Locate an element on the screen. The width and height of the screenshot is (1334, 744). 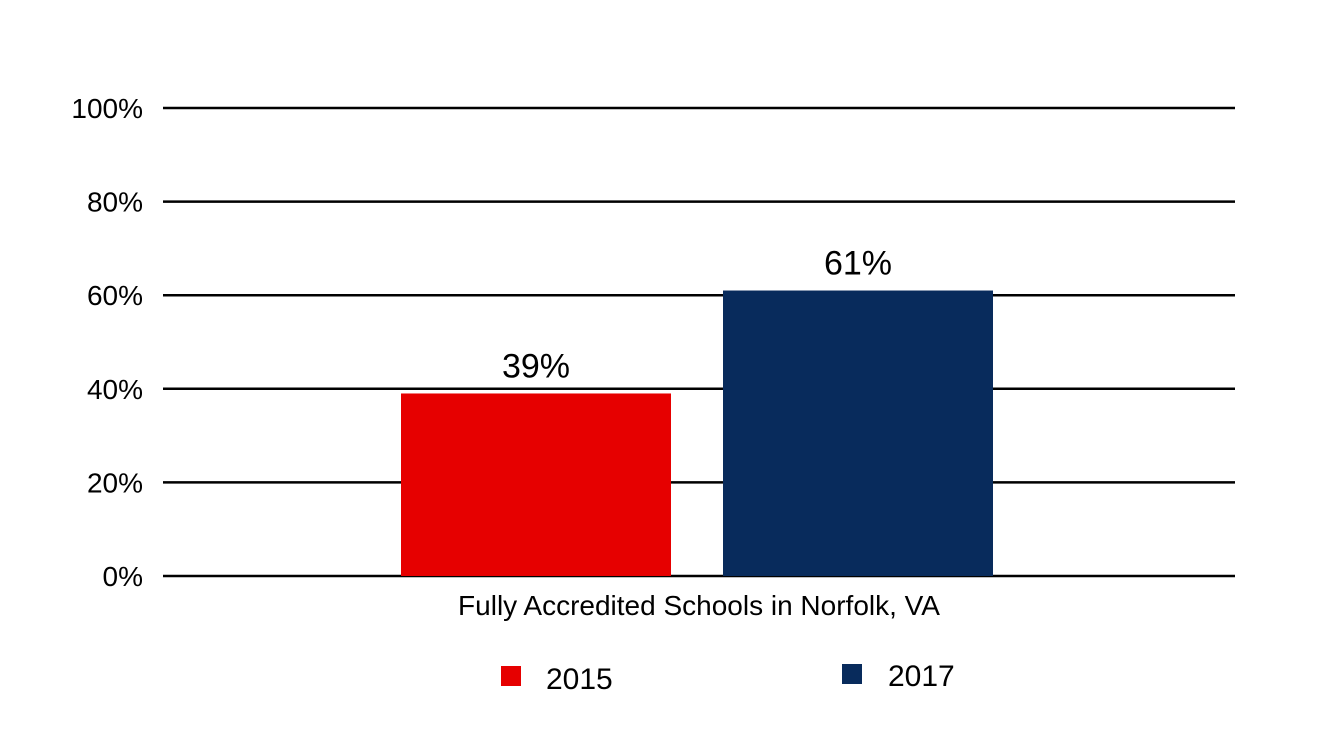
y-tick-label: 60% is located at coordinates (115, 295).